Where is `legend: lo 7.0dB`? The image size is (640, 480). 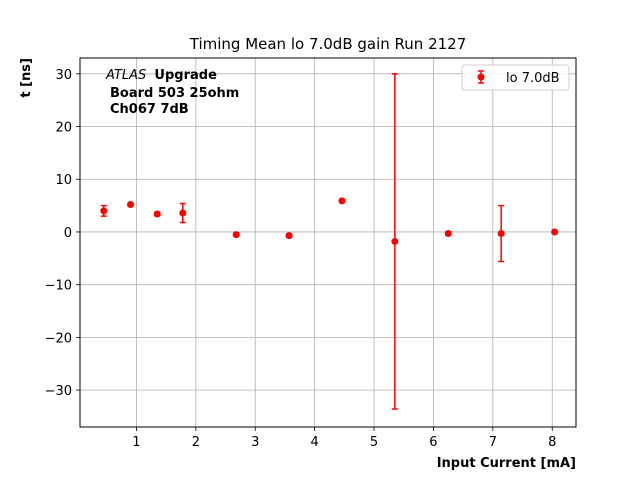
legend: lo 7.0dB is located at coordinates (515, 77).